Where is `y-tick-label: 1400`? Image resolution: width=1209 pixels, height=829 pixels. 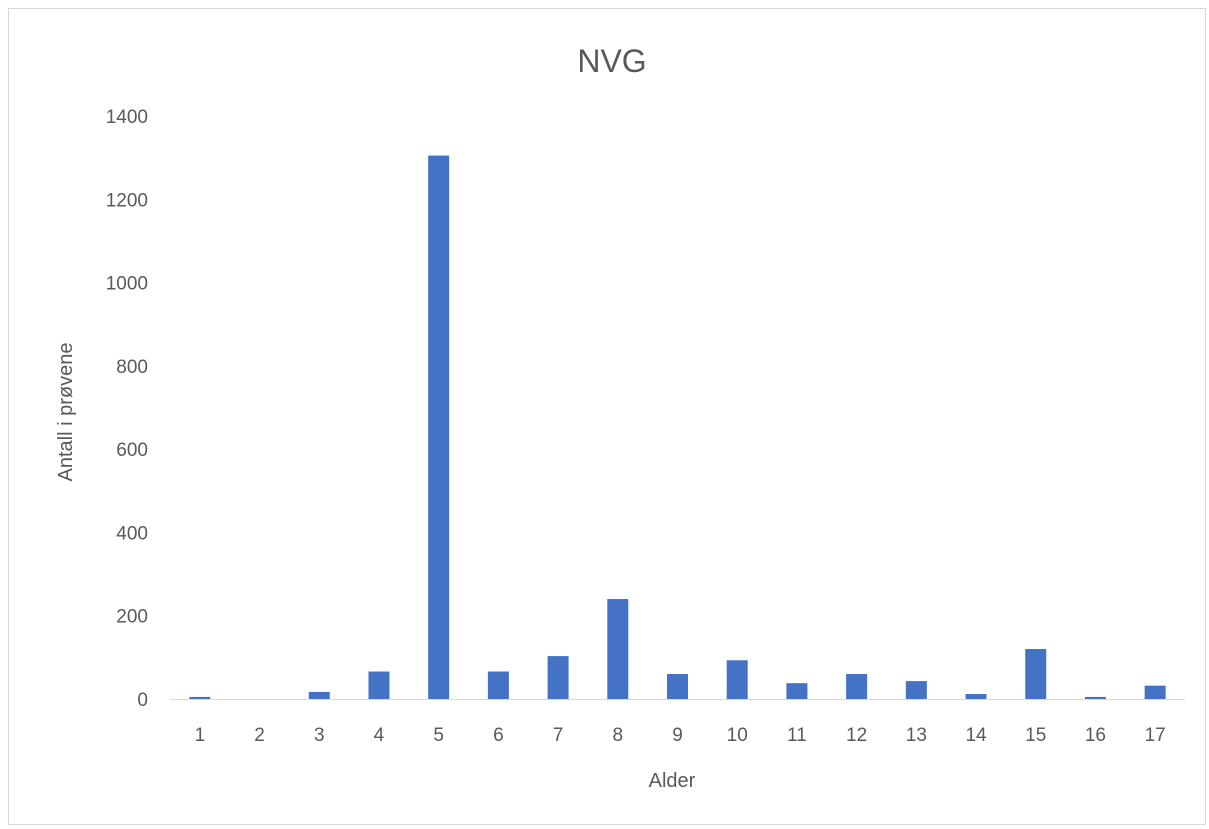
y-tick-label: 1400 is located at coordinates (127, 117).